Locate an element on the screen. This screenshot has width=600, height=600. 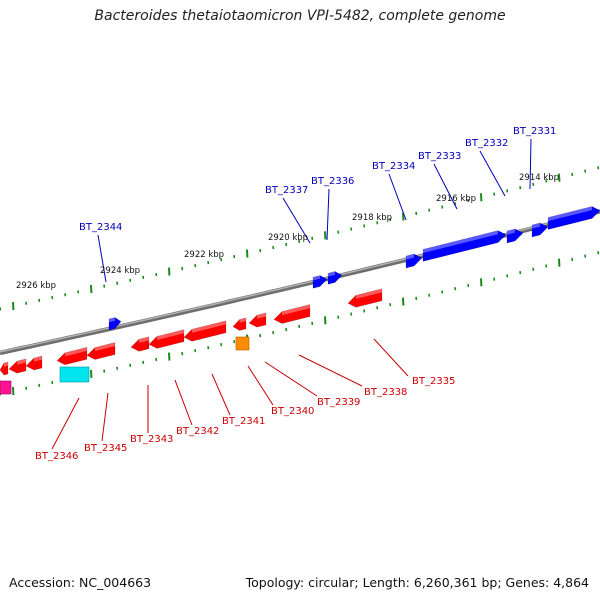
reverse-gene-label: BT_2340 is located at coordinates (292, 411).